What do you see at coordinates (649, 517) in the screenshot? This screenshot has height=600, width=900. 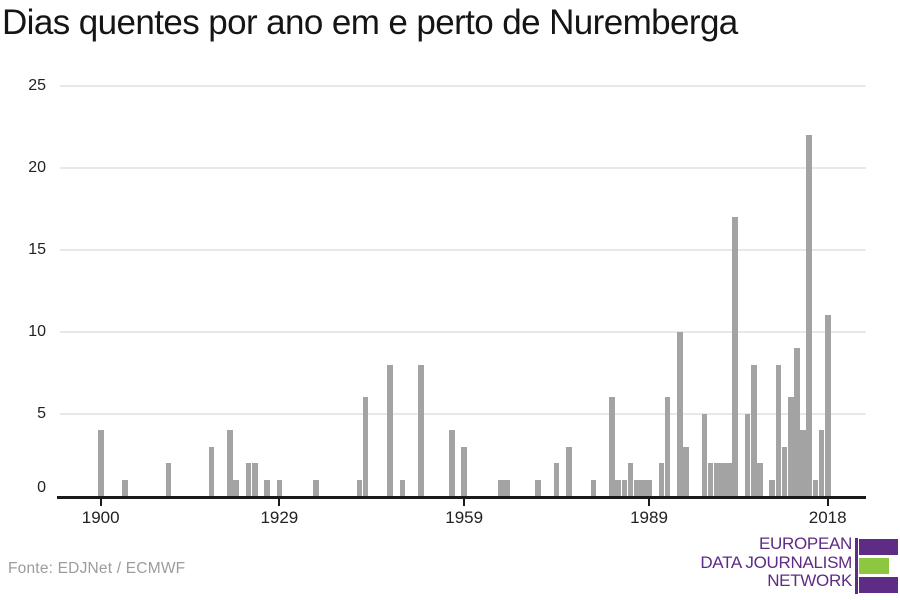 I see `x-axis-label: 1989` at bounding box center [649, 517].